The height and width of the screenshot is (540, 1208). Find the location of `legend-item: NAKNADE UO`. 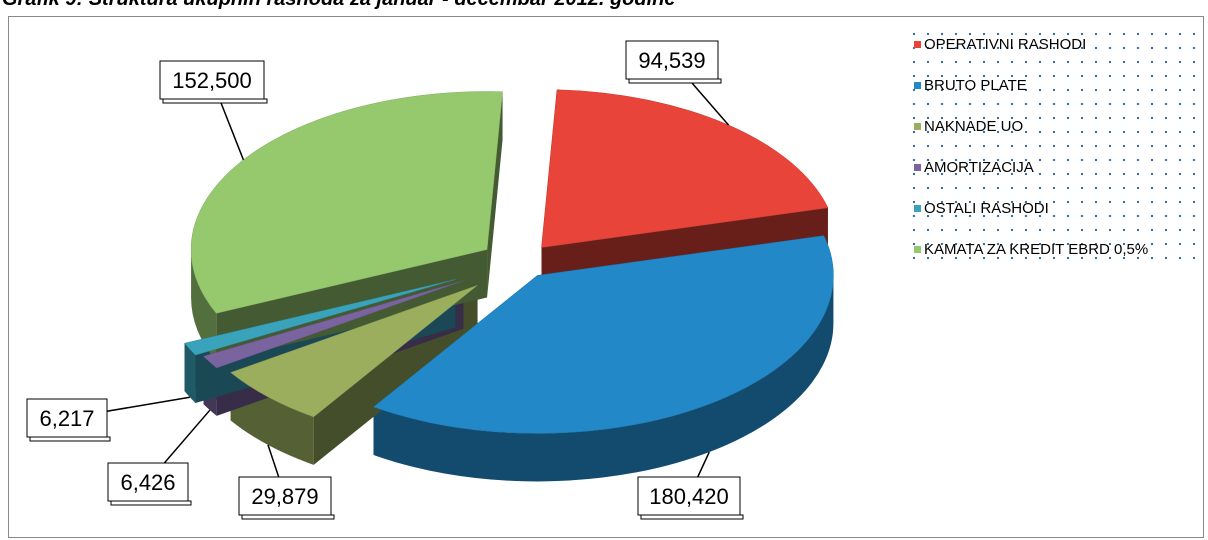

legend-item: NAKNADE UO is located at coordinates (968, 126).